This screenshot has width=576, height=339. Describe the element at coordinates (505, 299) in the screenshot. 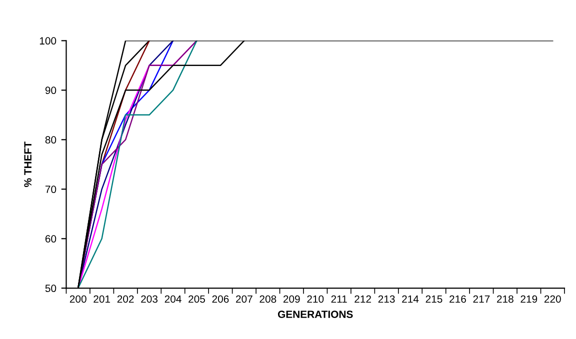

I see `x-tick-label: 218` at that location.